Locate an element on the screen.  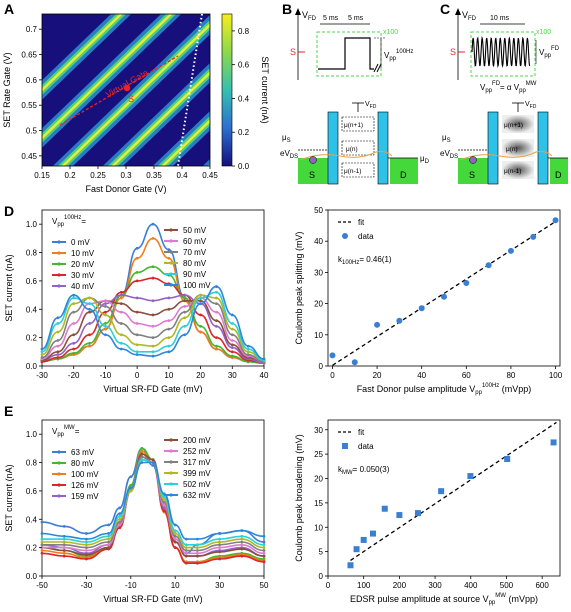
a-x-tick-label: 0.35 is located at coordinates (154, 175).